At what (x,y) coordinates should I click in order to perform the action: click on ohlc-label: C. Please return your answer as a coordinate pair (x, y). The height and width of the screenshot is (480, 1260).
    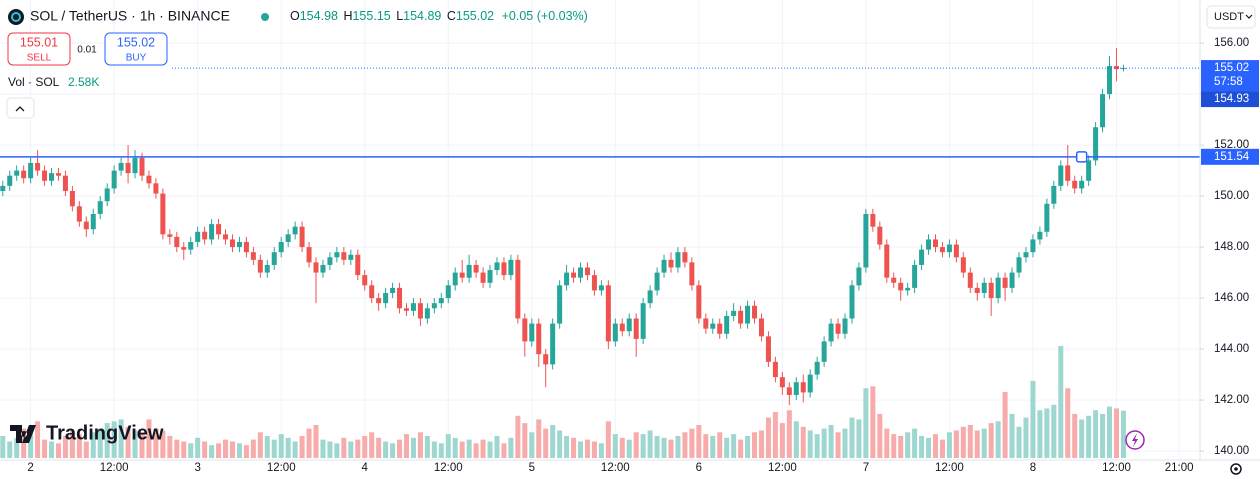
    Looking at the image, I should click on (451, 16).